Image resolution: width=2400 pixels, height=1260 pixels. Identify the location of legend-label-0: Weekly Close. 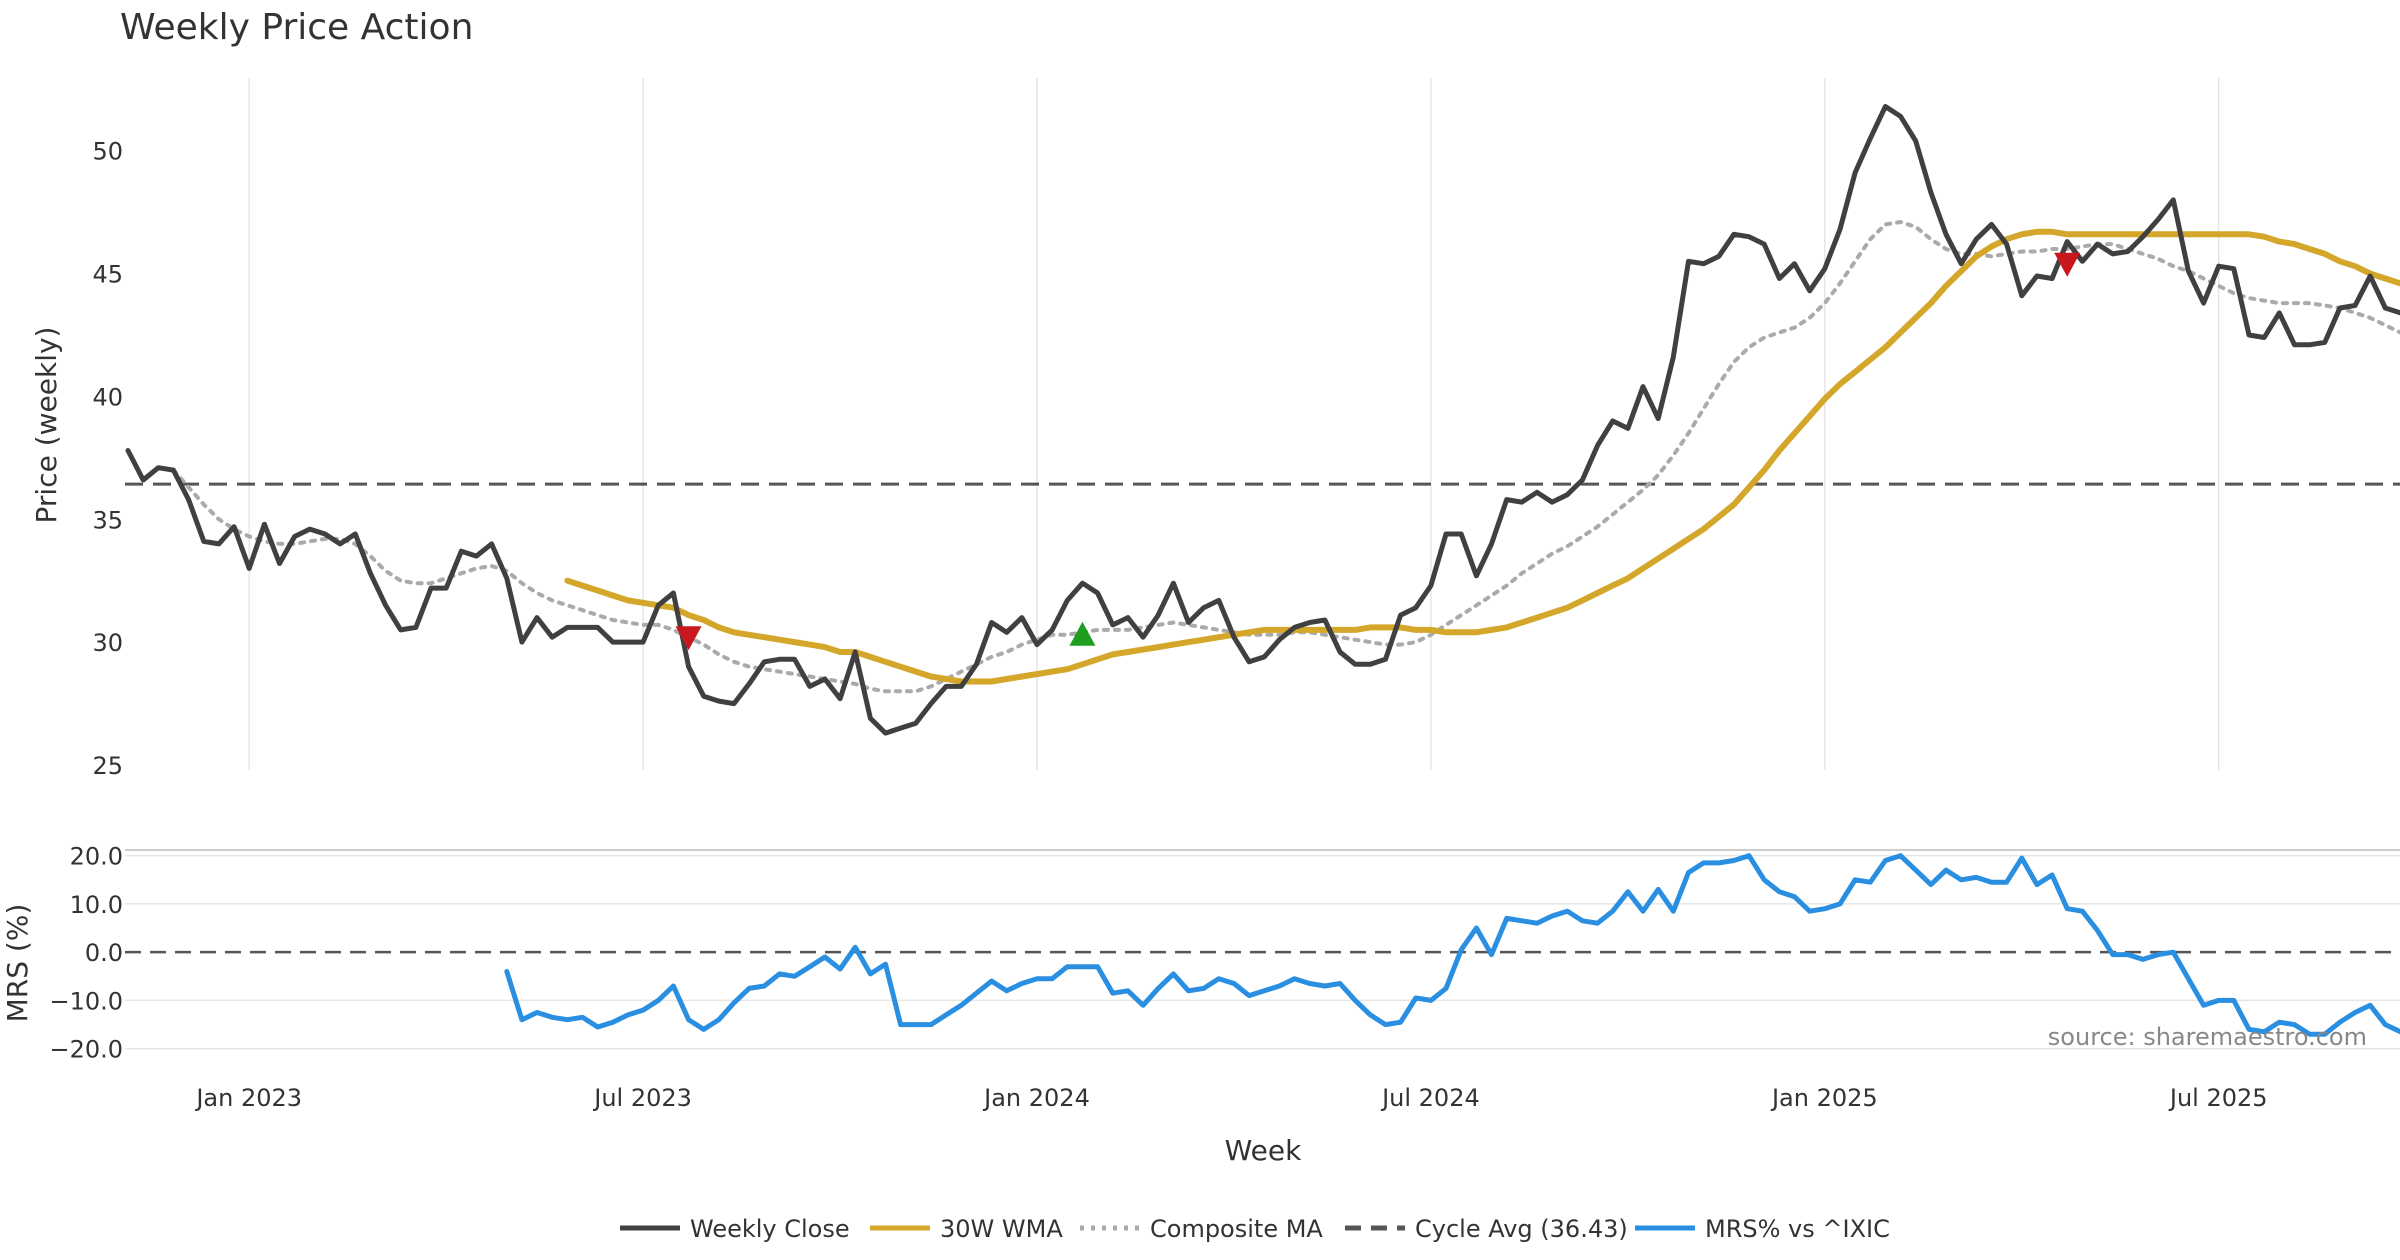
(770, 1229).